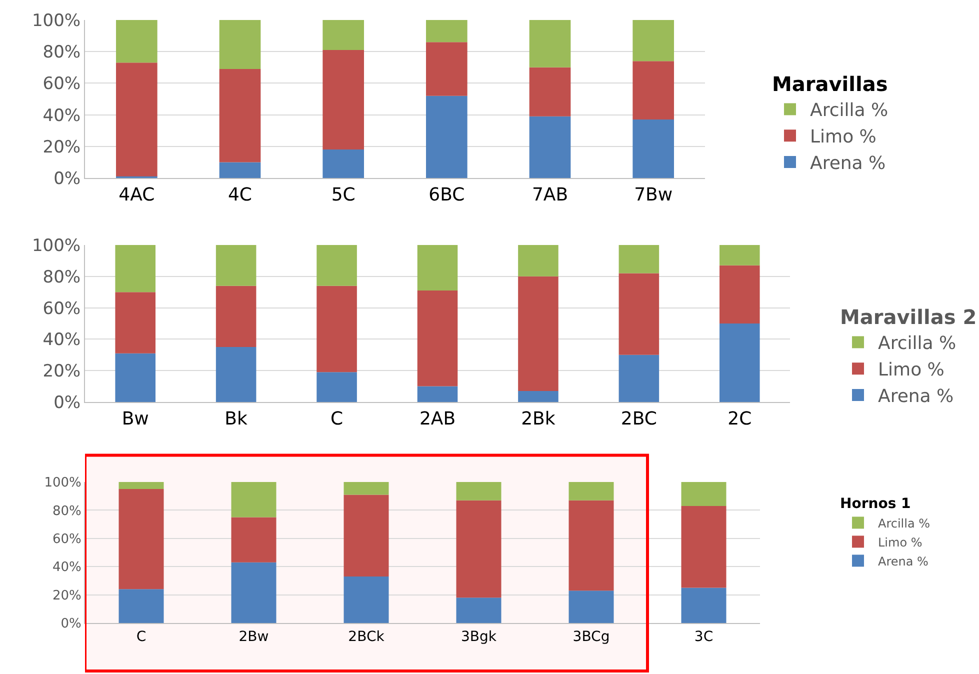  Describe the element at coordinates (135, 419) in the screenshot. I see `x-tick-label: Bw` at that location.